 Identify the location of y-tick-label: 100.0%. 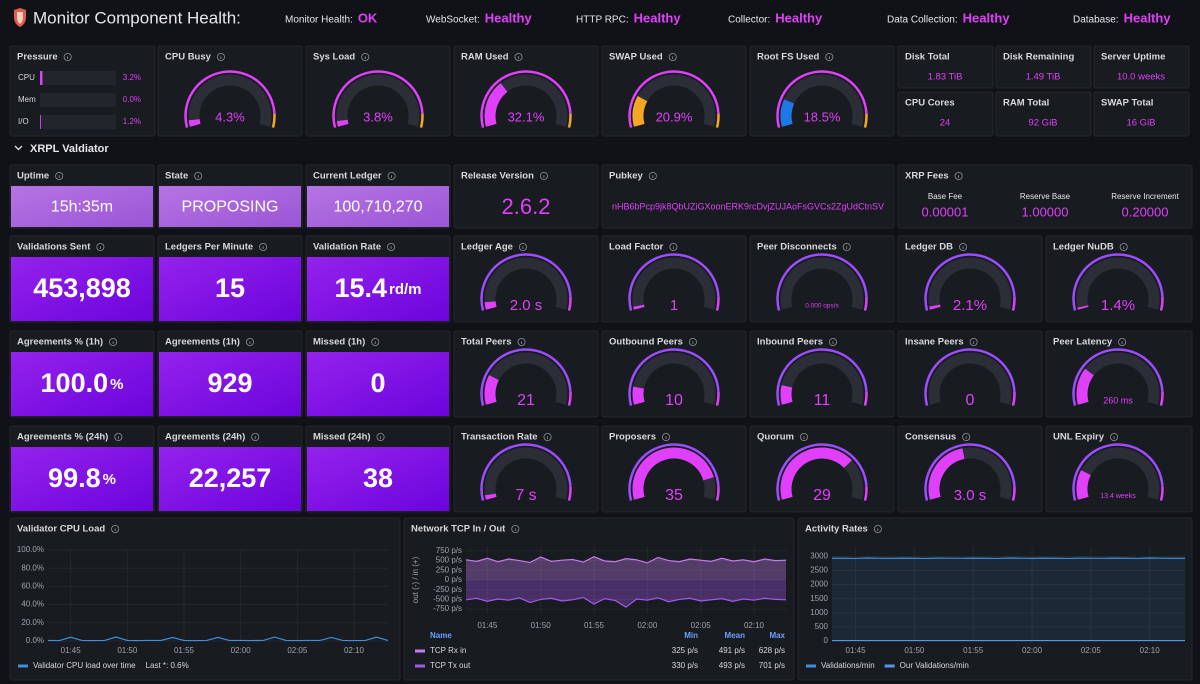
(30, 549).